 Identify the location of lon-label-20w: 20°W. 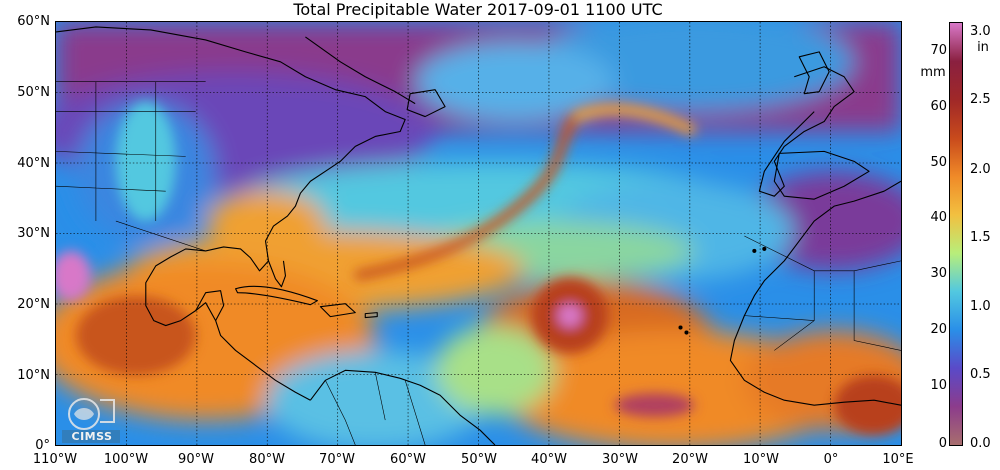
(690, 459).